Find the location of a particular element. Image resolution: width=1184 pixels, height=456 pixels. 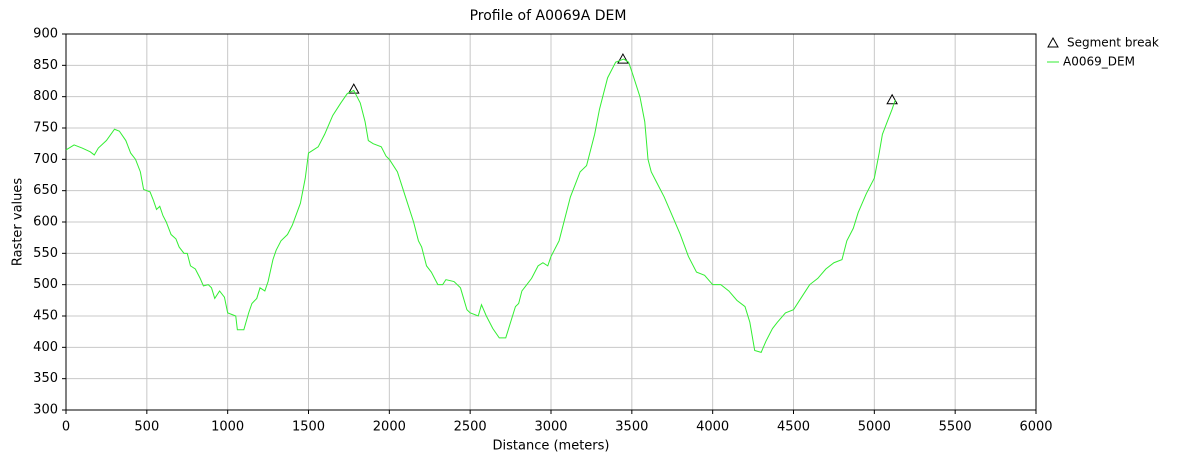

y-tick-label: 800 is located at coordinates (45, 96).